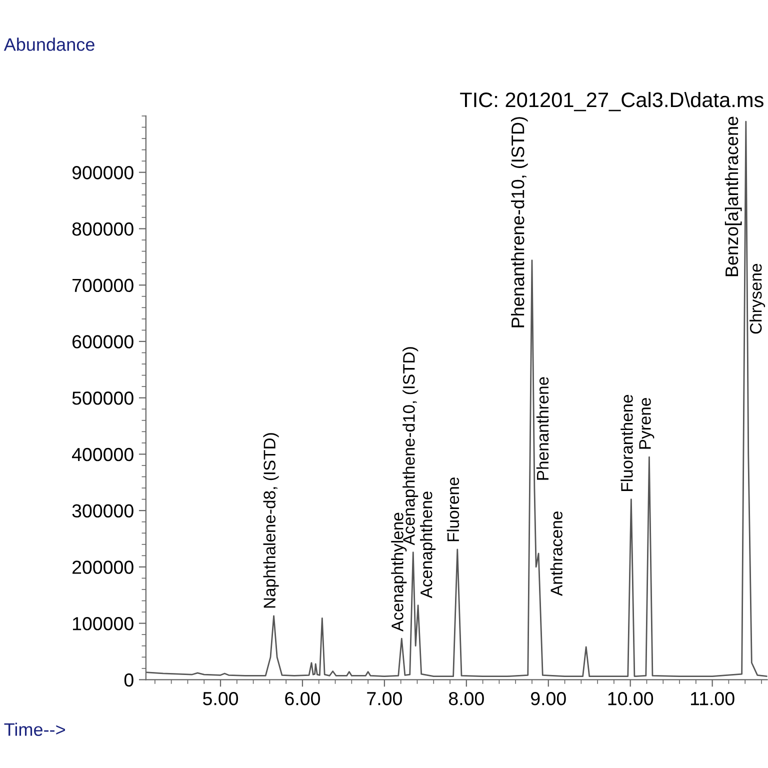 The height and width of the screenshot is (768, 768). I want to click on y-tick-label: 500000, so click(103, 398).